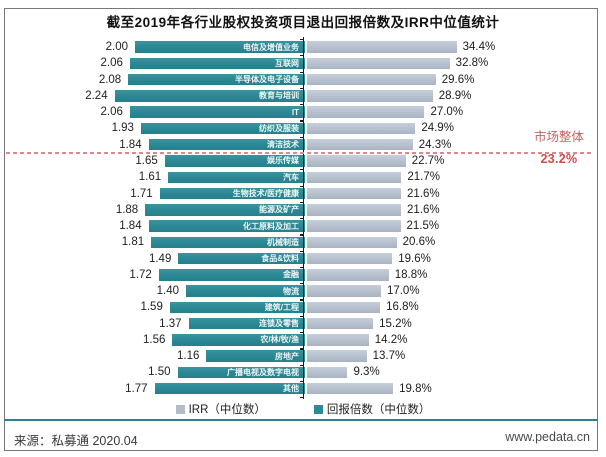  What do you see at coordinates (303, 409) in the screenshot?
I see `chart-legend: IRR（中位数） 回报倍数（中位数）` at bounding box center [303, 409].